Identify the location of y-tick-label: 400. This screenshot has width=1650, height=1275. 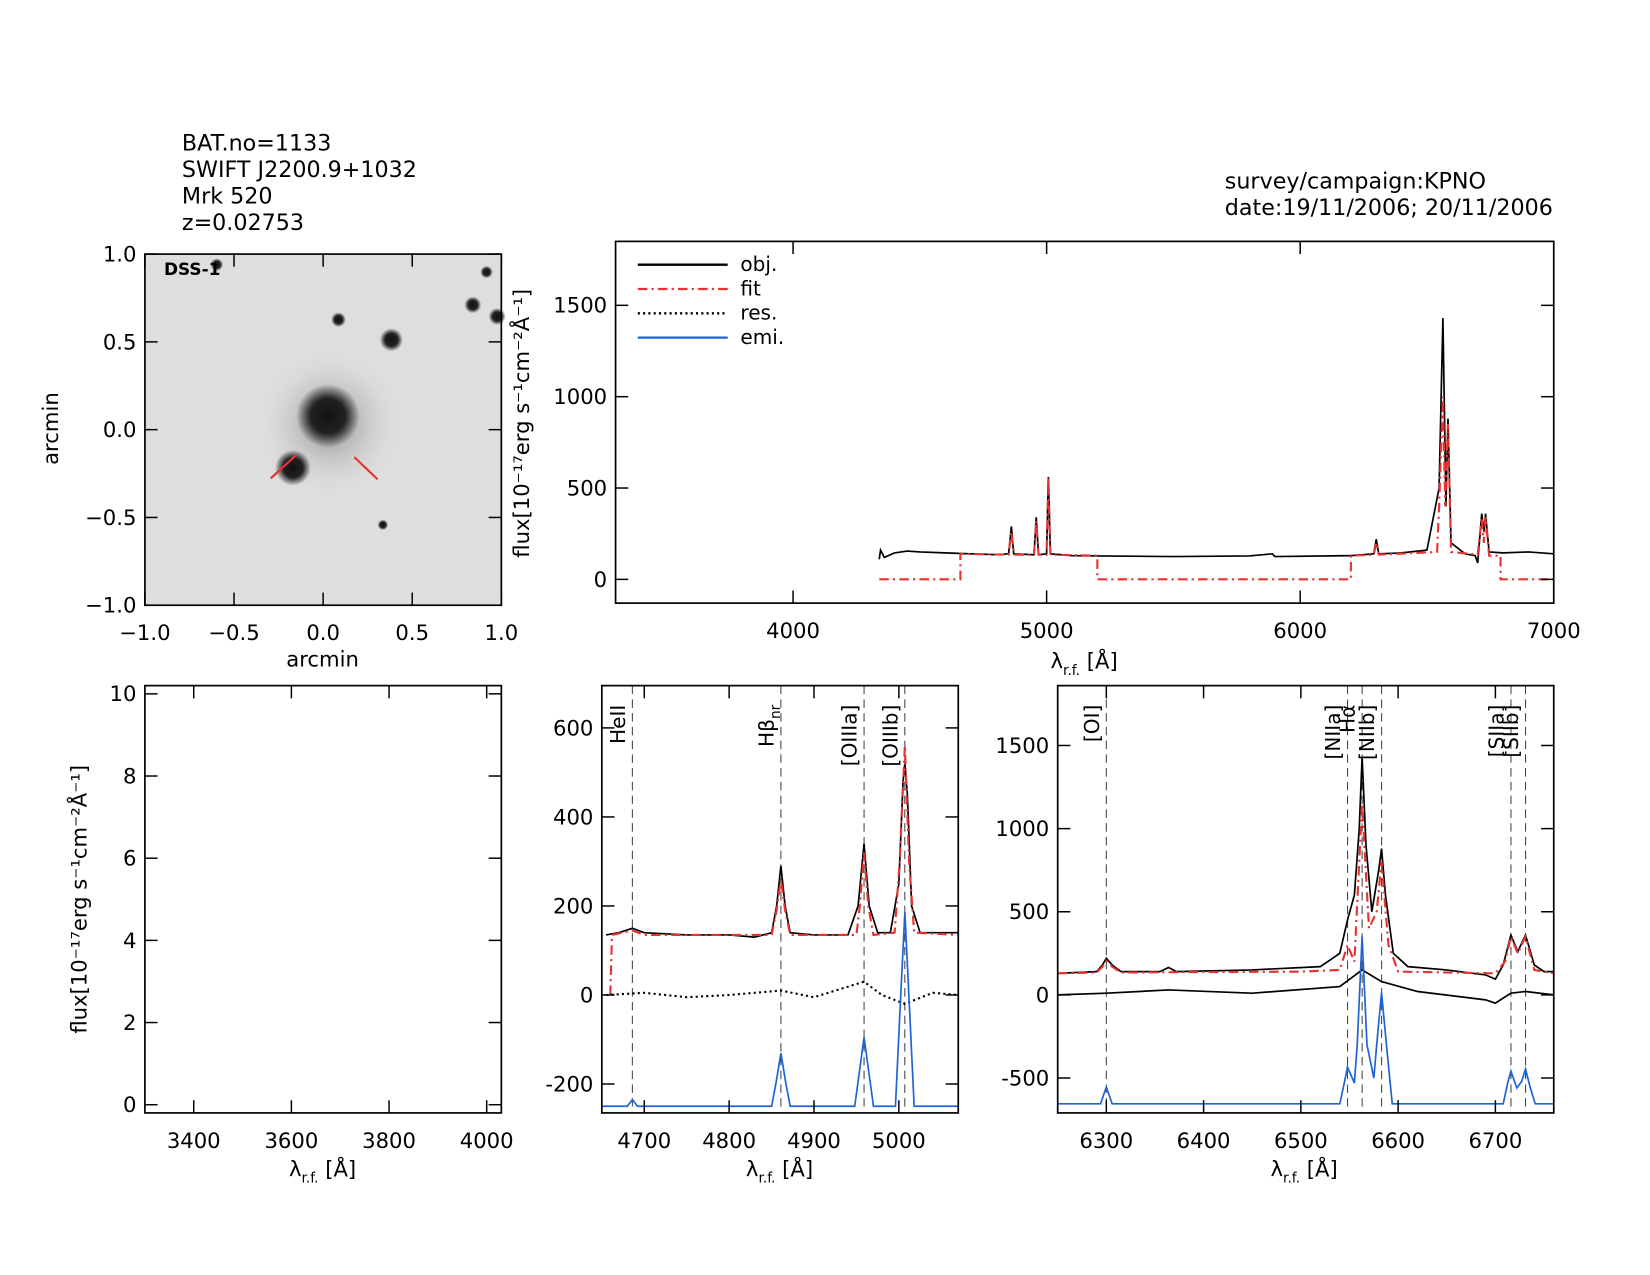
(573, 816).